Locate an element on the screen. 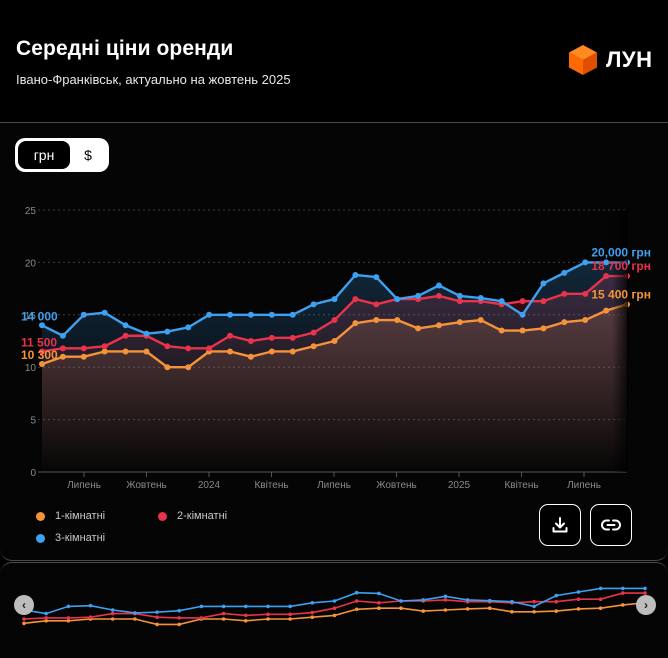 The width and height of the screenshot is (668, 658). y-tick-label: 15 is located at coordinates (31, 316).